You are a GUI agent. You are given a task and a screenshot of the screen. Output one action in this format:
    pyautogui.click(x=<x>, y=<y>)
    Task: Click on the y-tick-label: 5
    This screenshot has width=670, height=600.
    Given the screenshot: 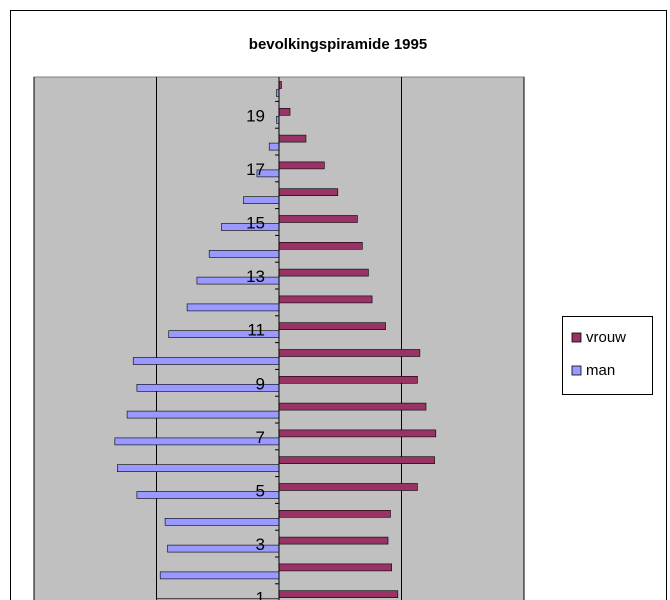 What is the action you would take?
    pyautogui.click(x=260, y=490)
    